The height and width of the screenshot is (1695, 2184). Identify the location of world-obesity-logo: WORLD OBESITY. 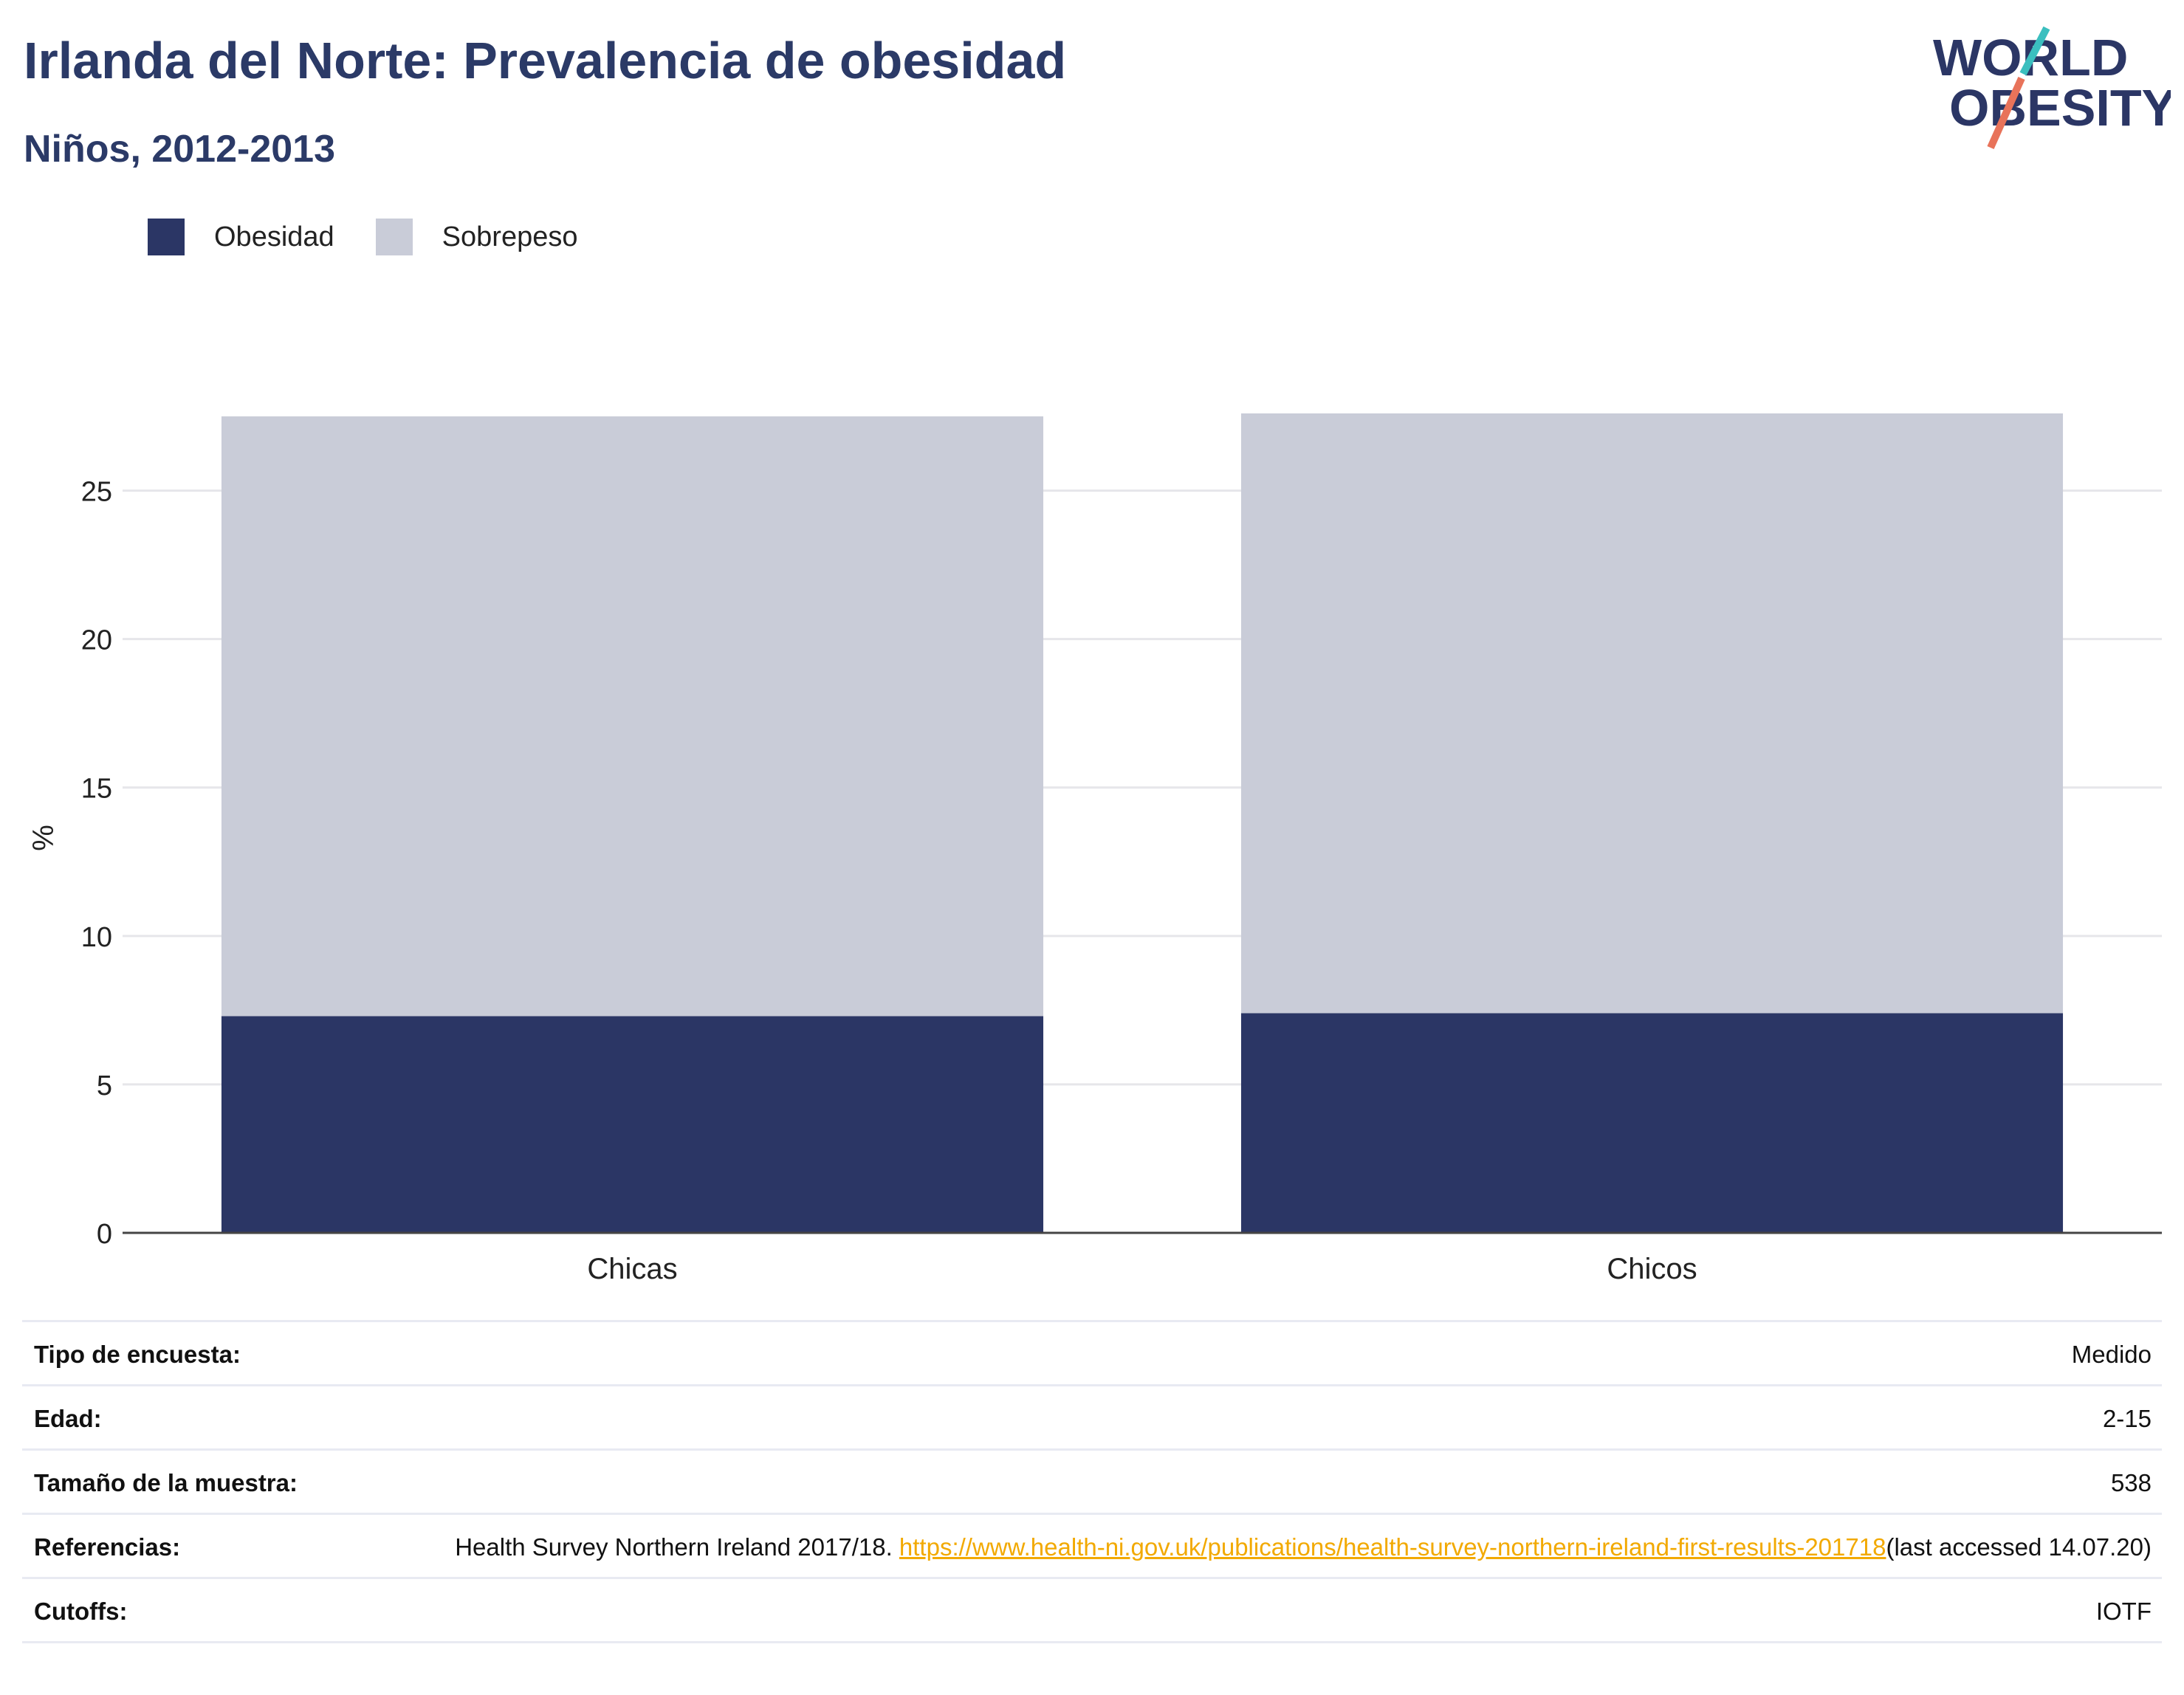
(2052, 88).